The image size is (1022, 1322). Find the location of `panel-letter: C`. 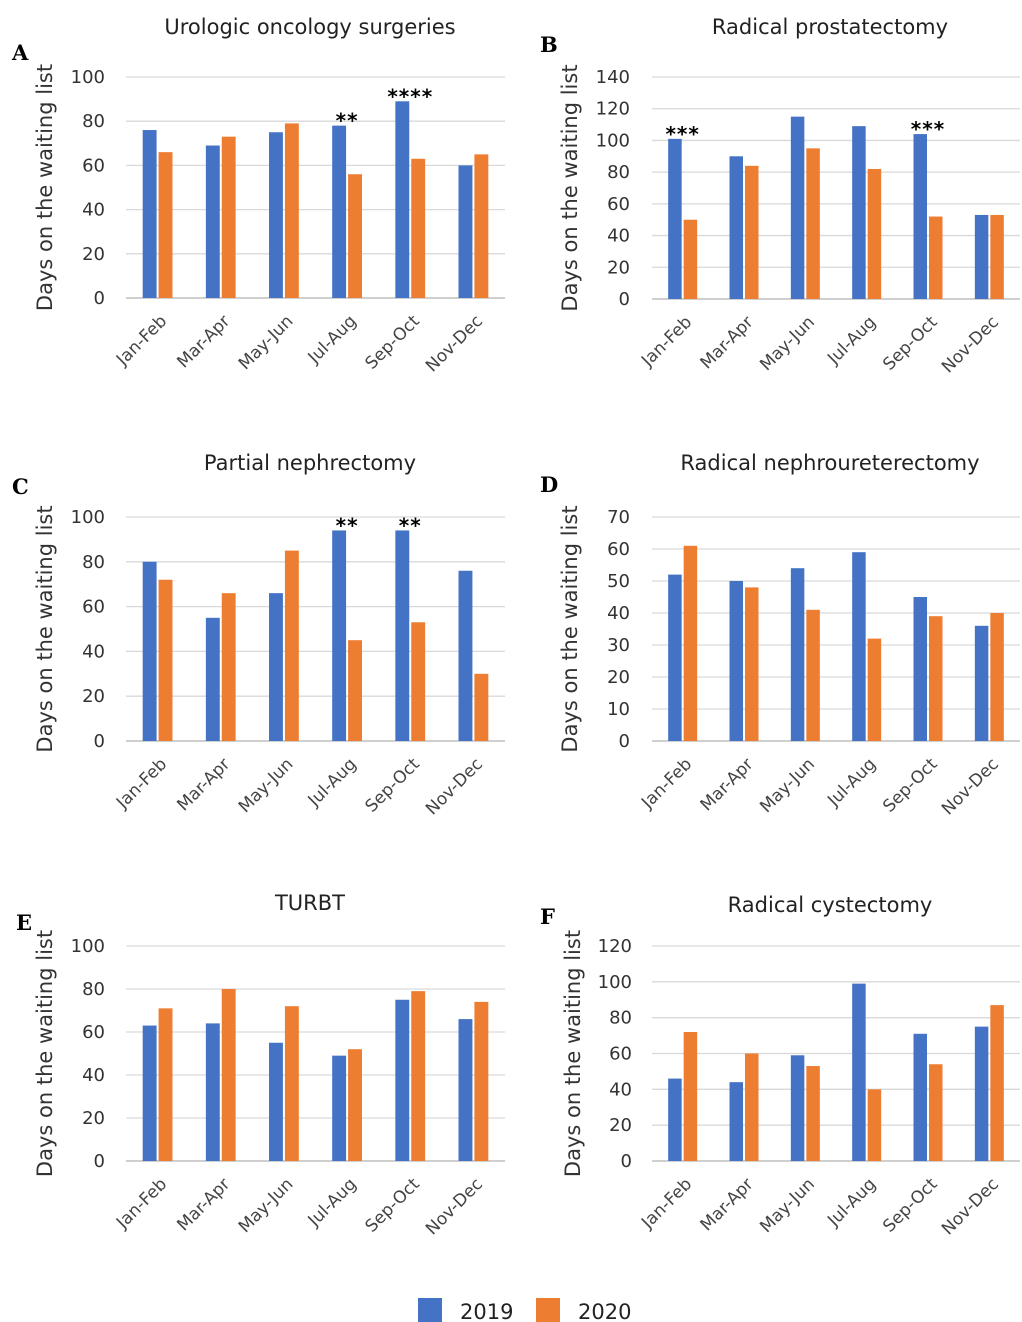

panel-letter: C is located at coordinates (20, 486).